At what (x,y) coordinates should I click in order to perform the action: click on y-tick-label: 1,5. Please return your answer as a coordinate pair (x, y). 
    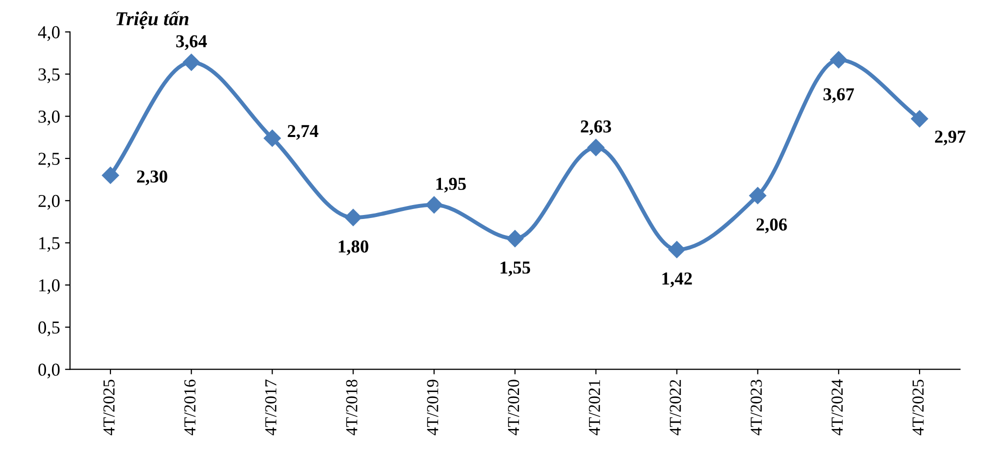
    Looking at the image, I should click on (49, 244).